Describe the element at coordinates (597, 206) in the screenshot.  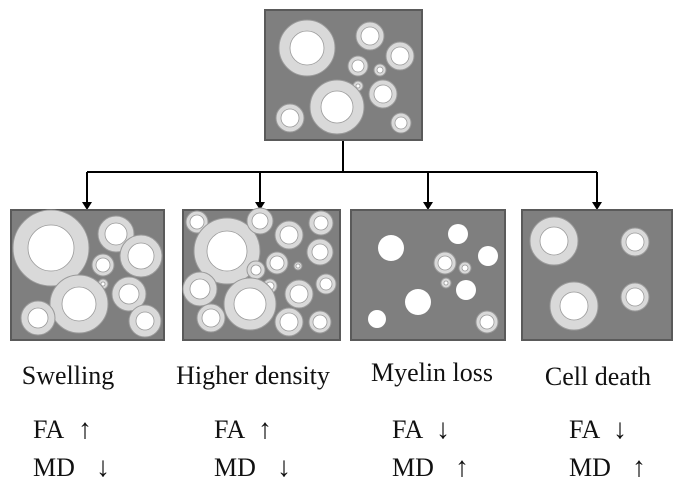
I see `arrowhead-cell-death` at that location.